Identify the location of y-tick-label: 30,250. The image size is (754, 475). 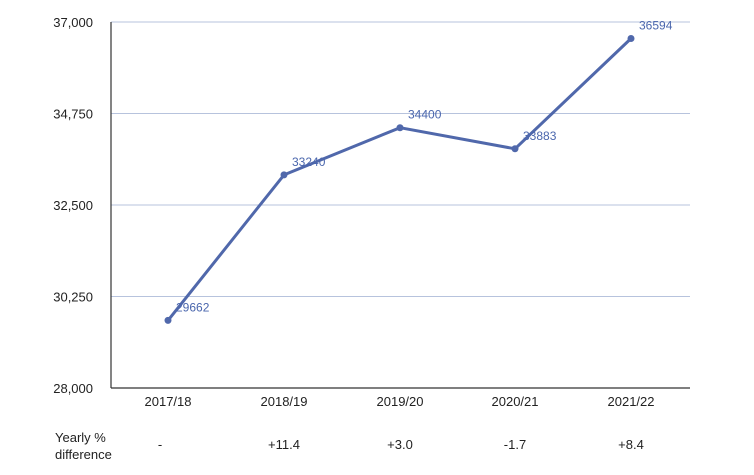
(73, 297).